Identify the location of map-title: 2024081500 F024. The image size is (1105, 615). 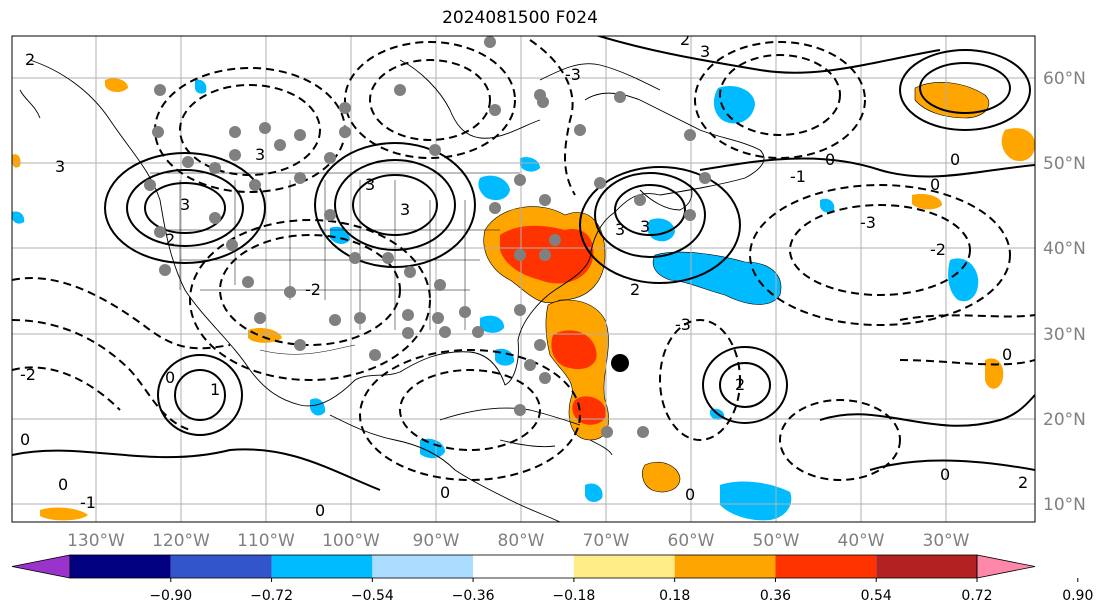
(520, 18).